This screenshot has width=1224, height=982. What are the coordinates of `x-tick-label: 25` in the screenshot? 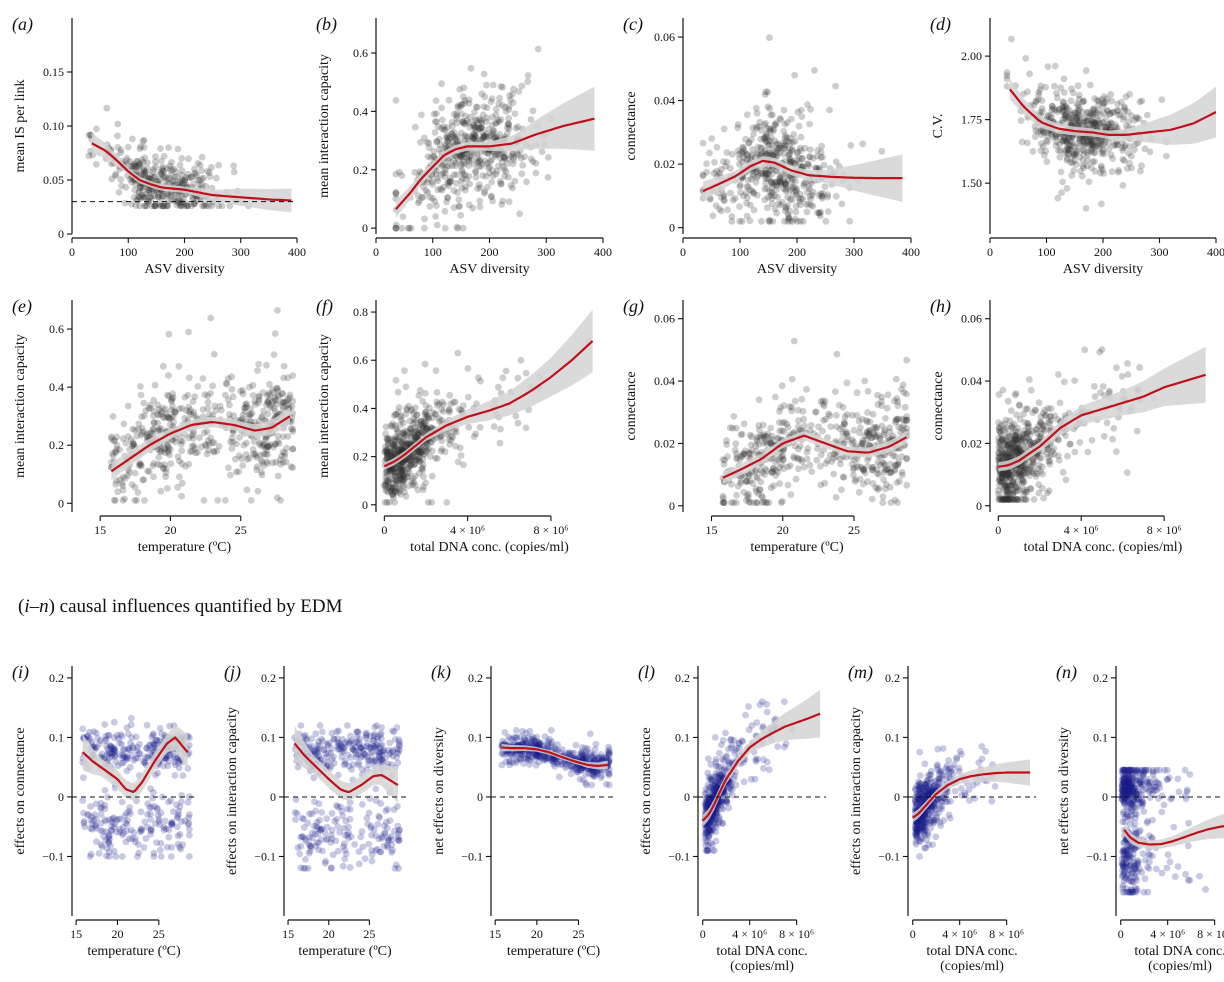 It's located at (854, 530).